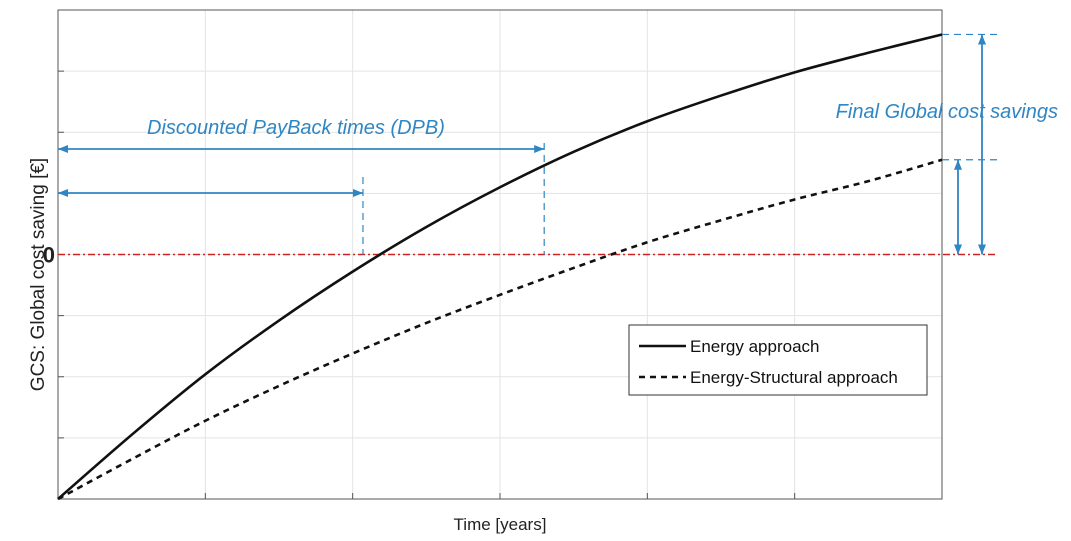  Describe the element at coordinates (63, 149) in the screenshot. I see `dpb-arrow-energy-structural-head-left` at that location.